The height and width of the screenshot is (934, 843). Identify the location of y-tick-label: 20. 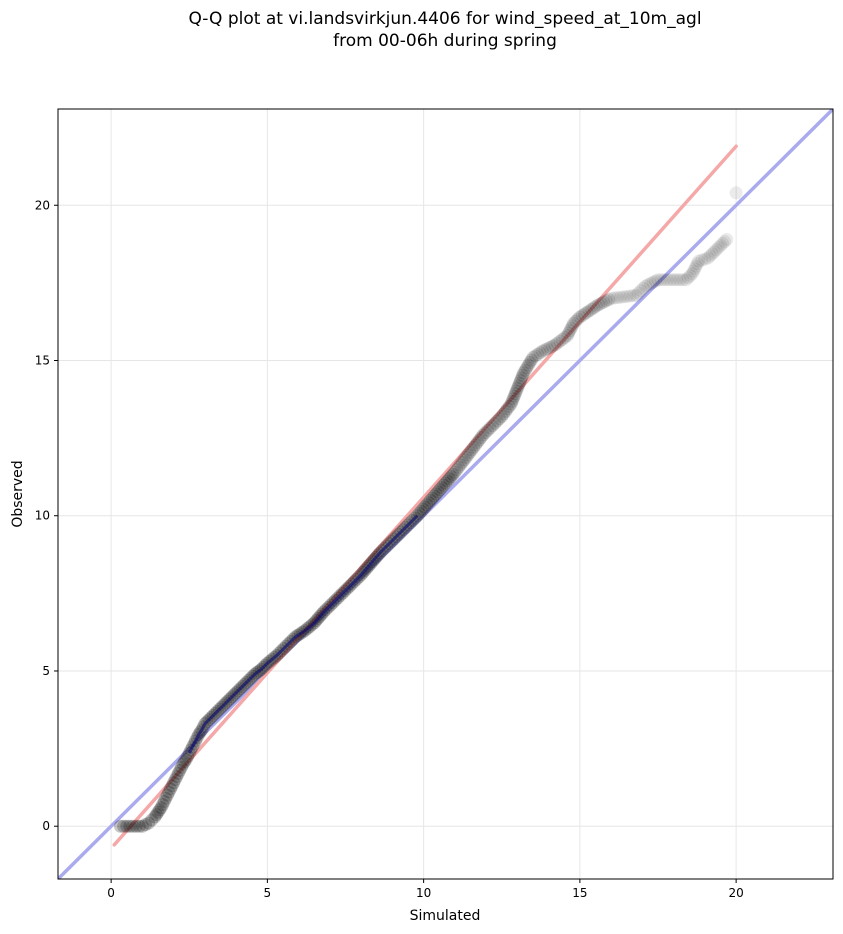
(42, 205).